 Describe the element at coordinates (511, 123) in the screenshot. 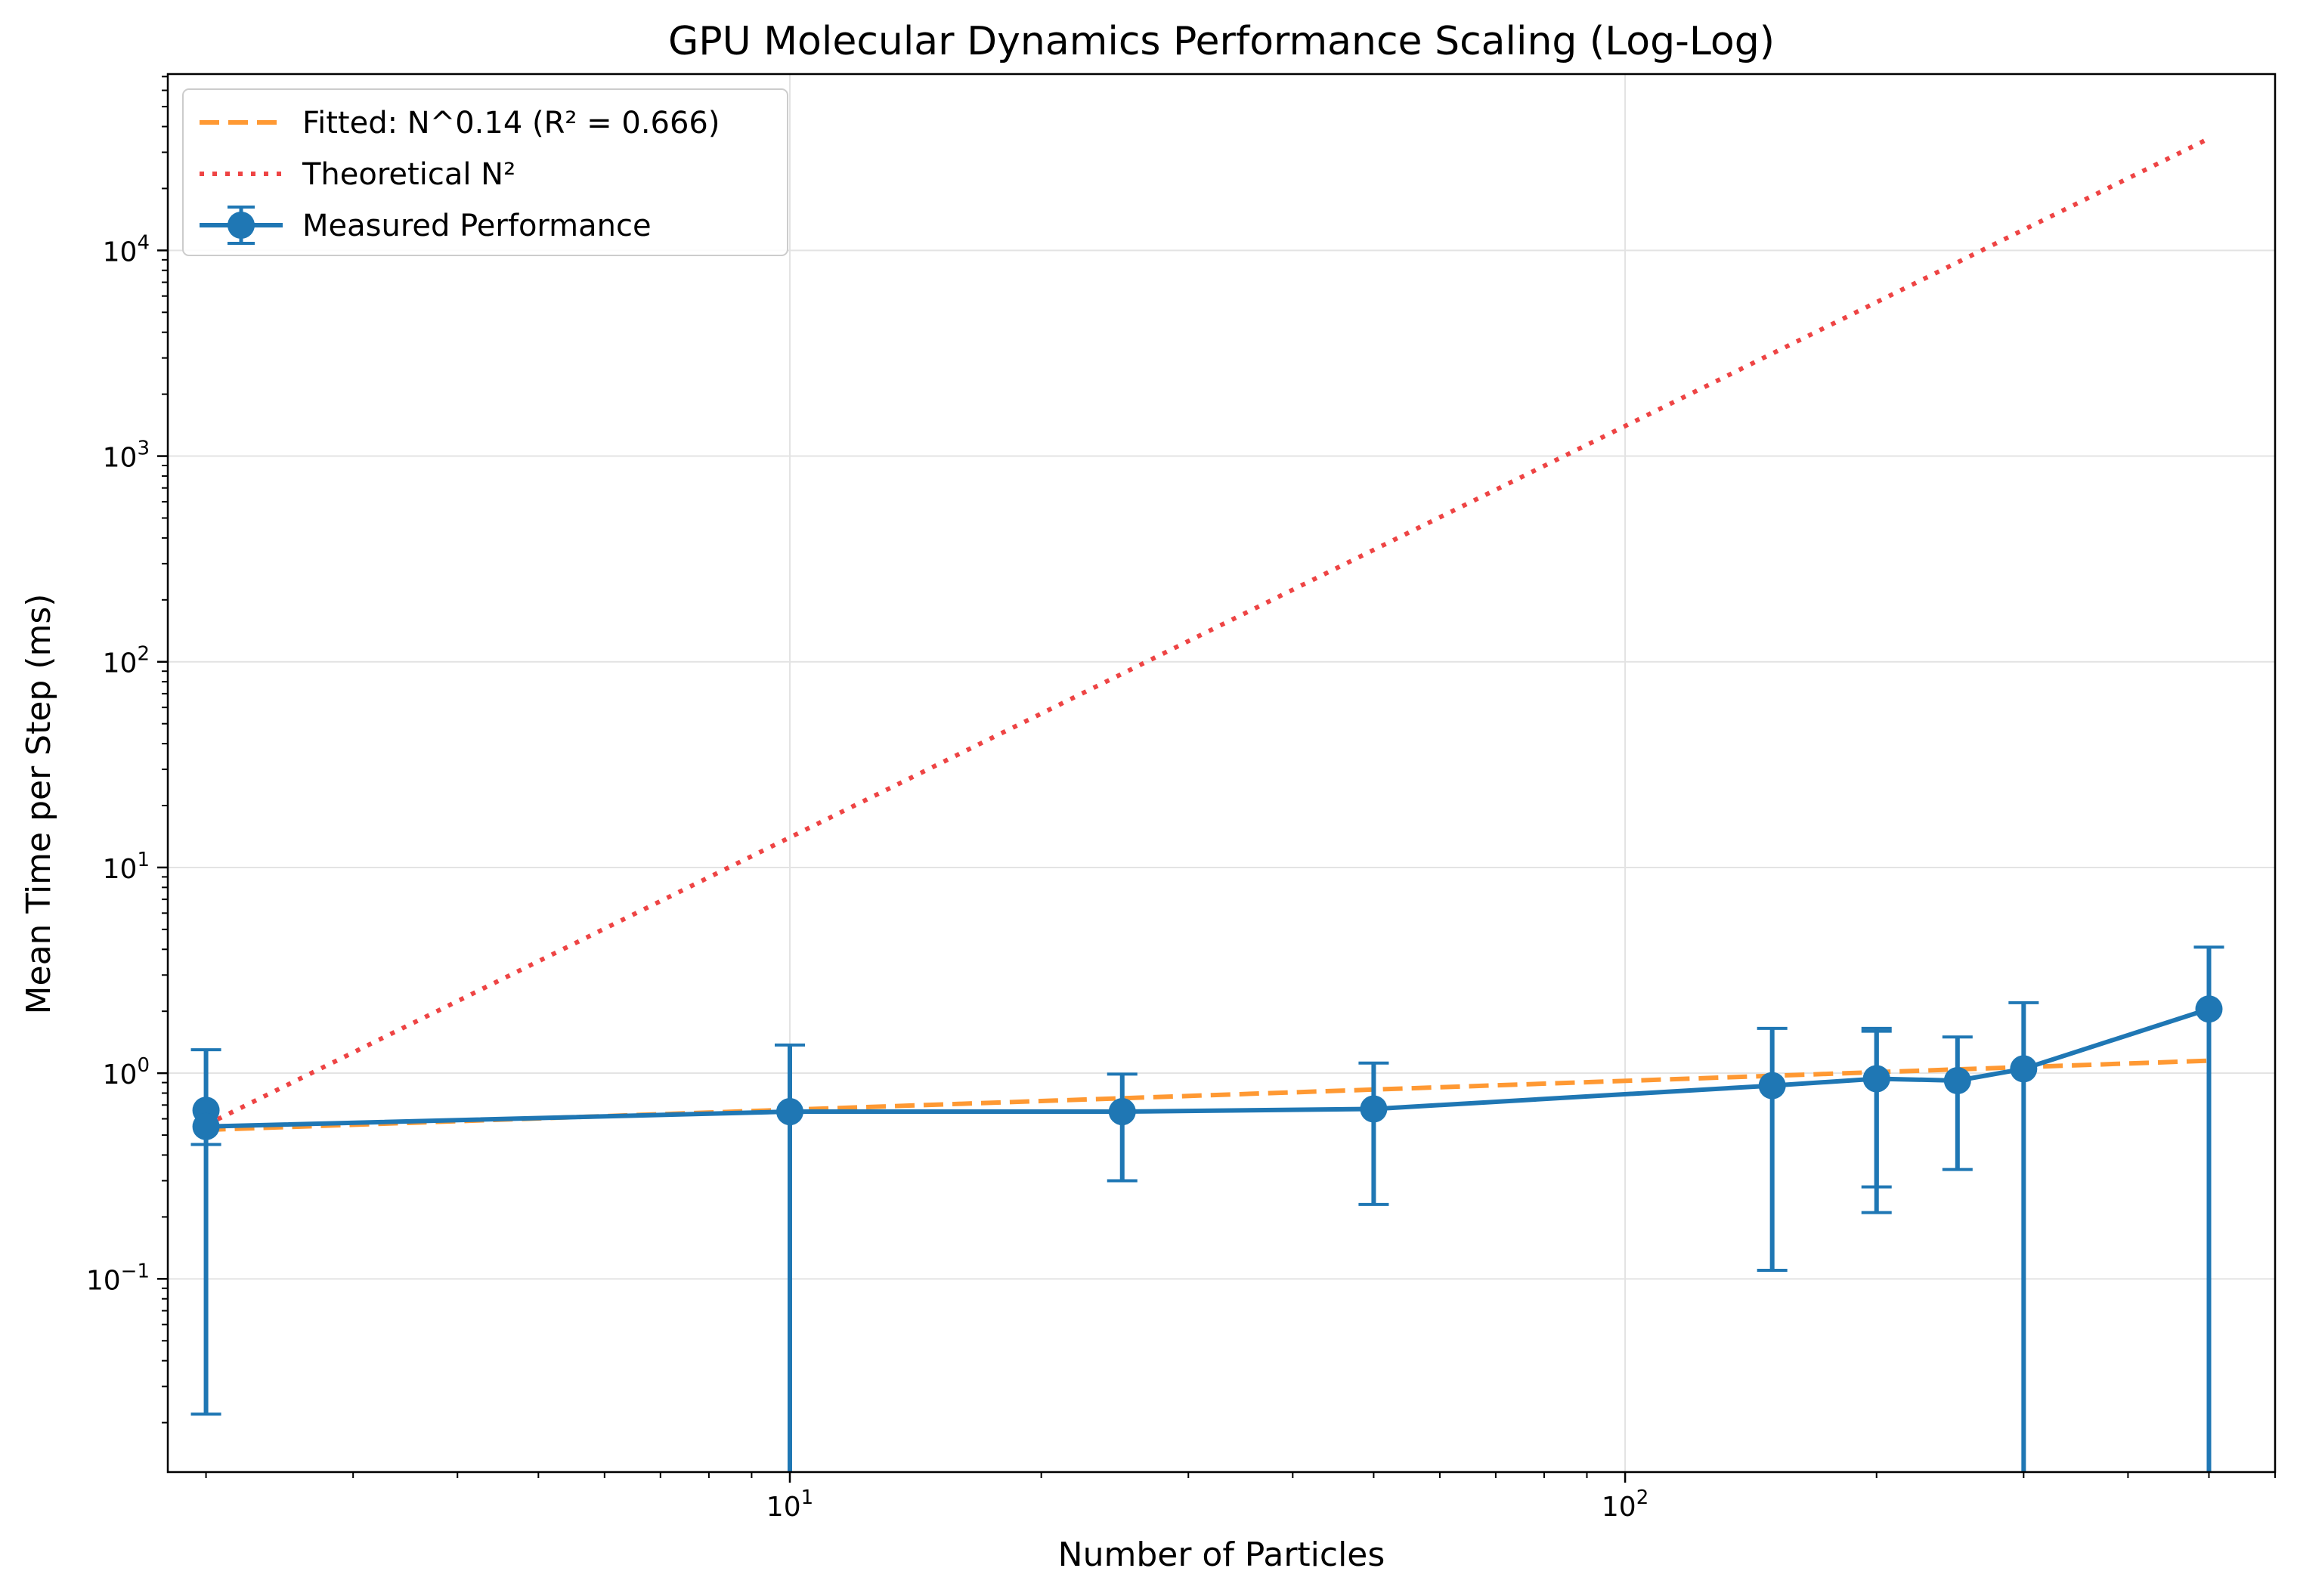

I see `legend-label: Fitted: N^0.14 (R² = 0.666)` at that location.